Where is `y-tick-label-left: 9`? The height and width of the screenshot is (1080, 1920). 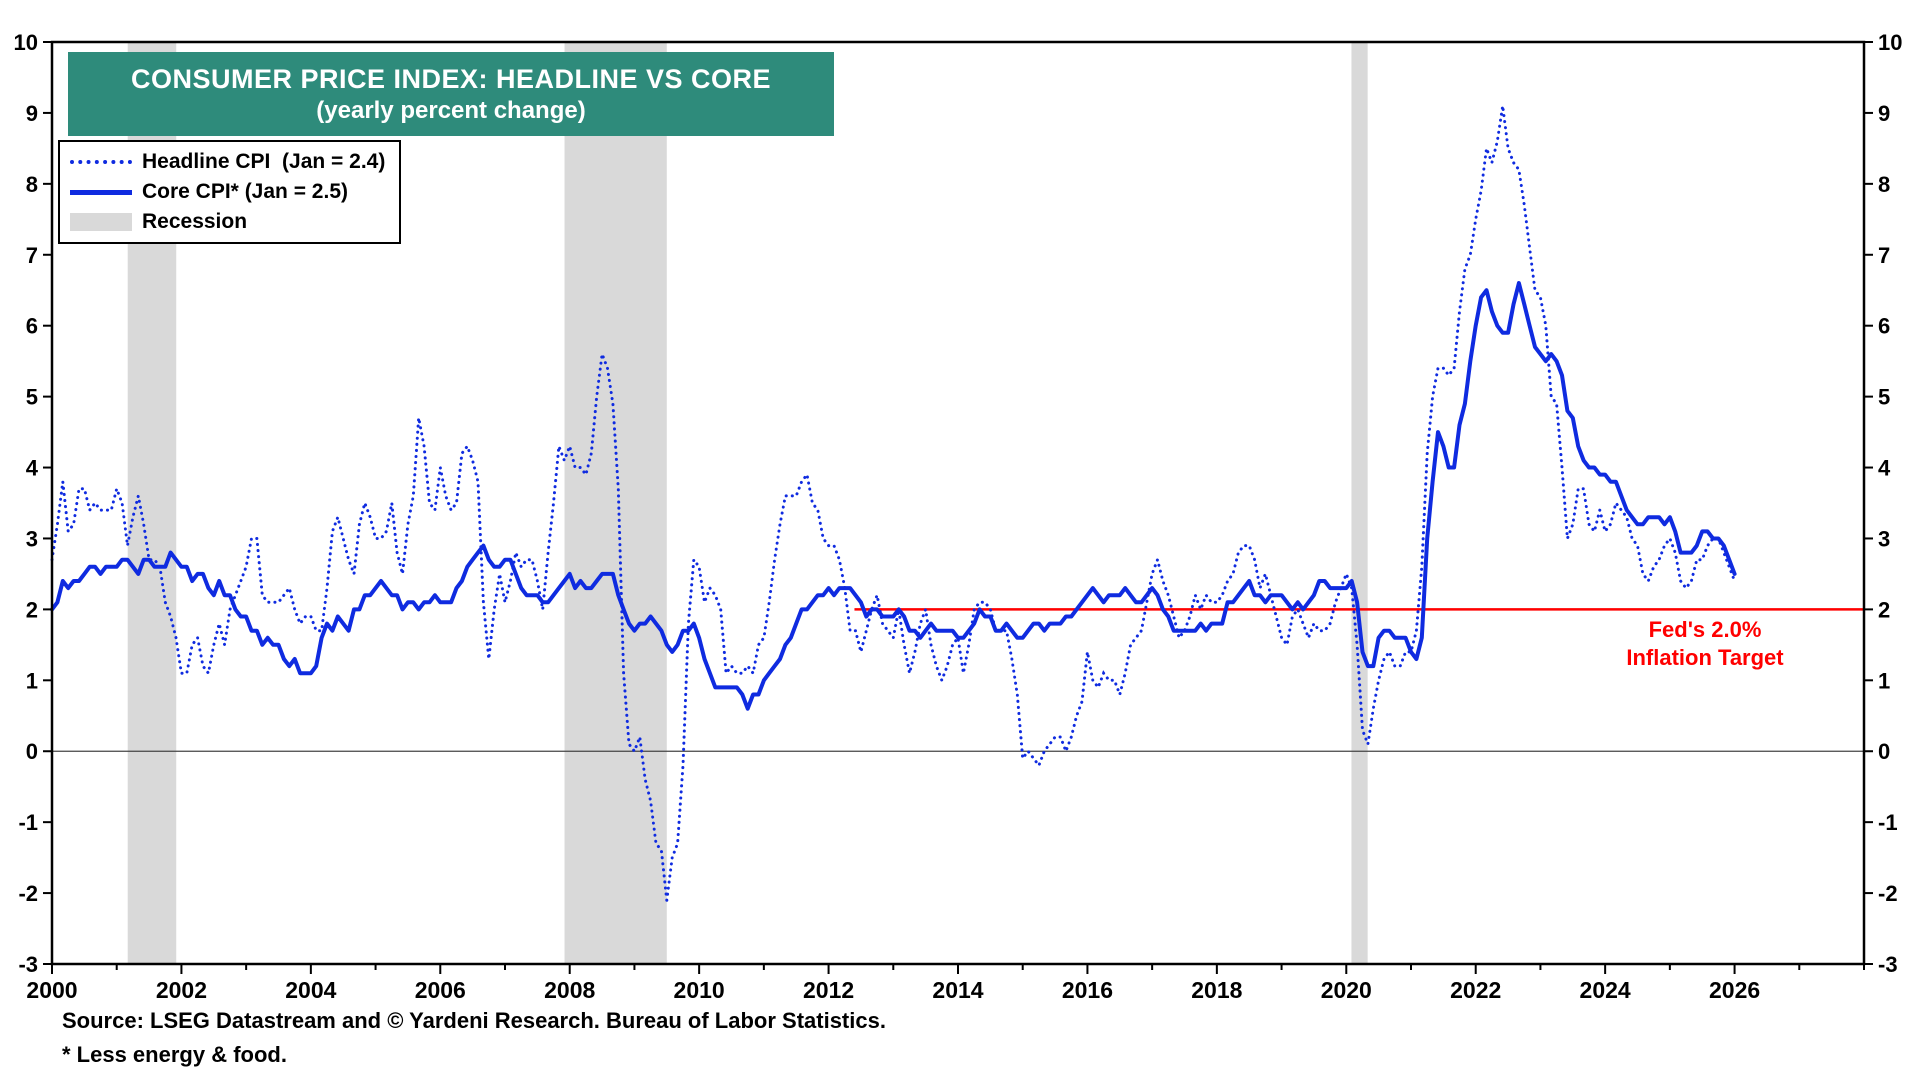
y-tick-label-left: 9 is located at coordinates (32, 113).